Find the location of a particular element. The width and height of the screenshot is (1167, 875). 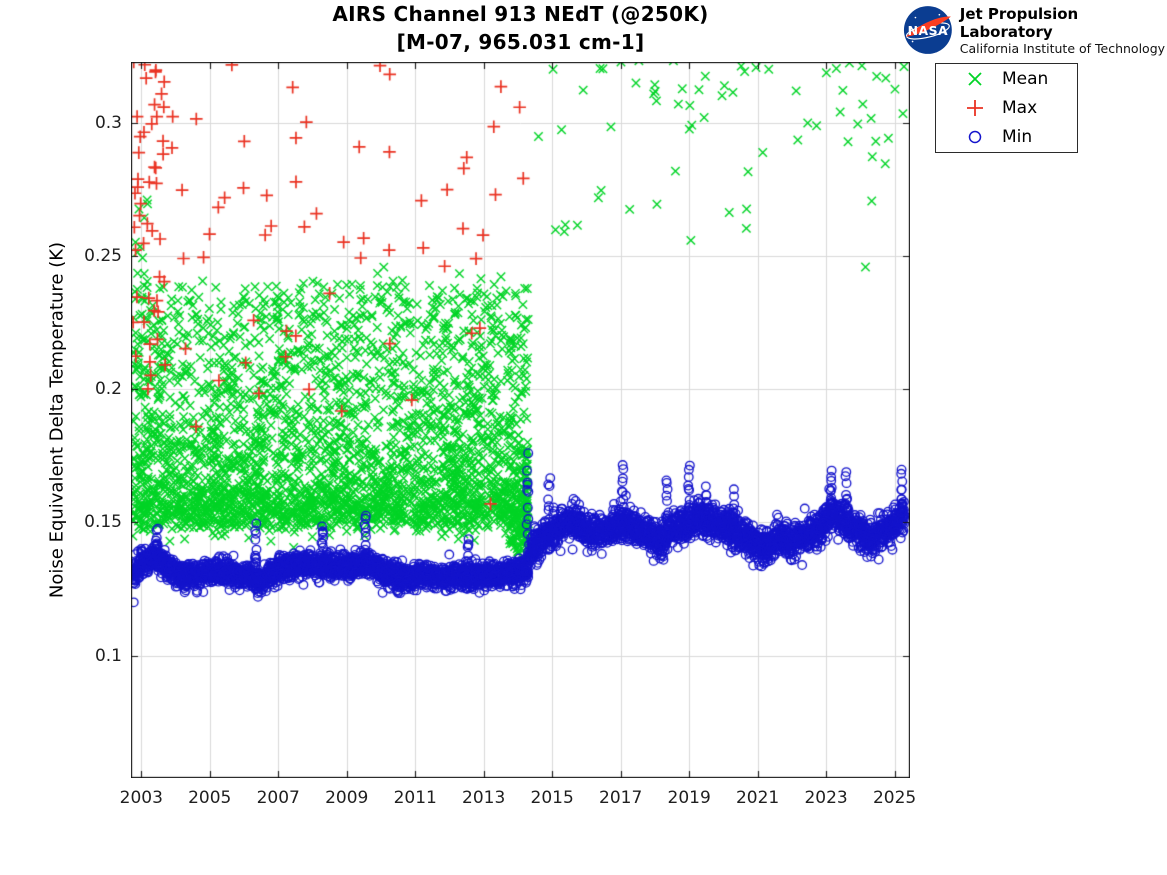

nasa-logo-text: NASA is located at coordinates (928, 30).